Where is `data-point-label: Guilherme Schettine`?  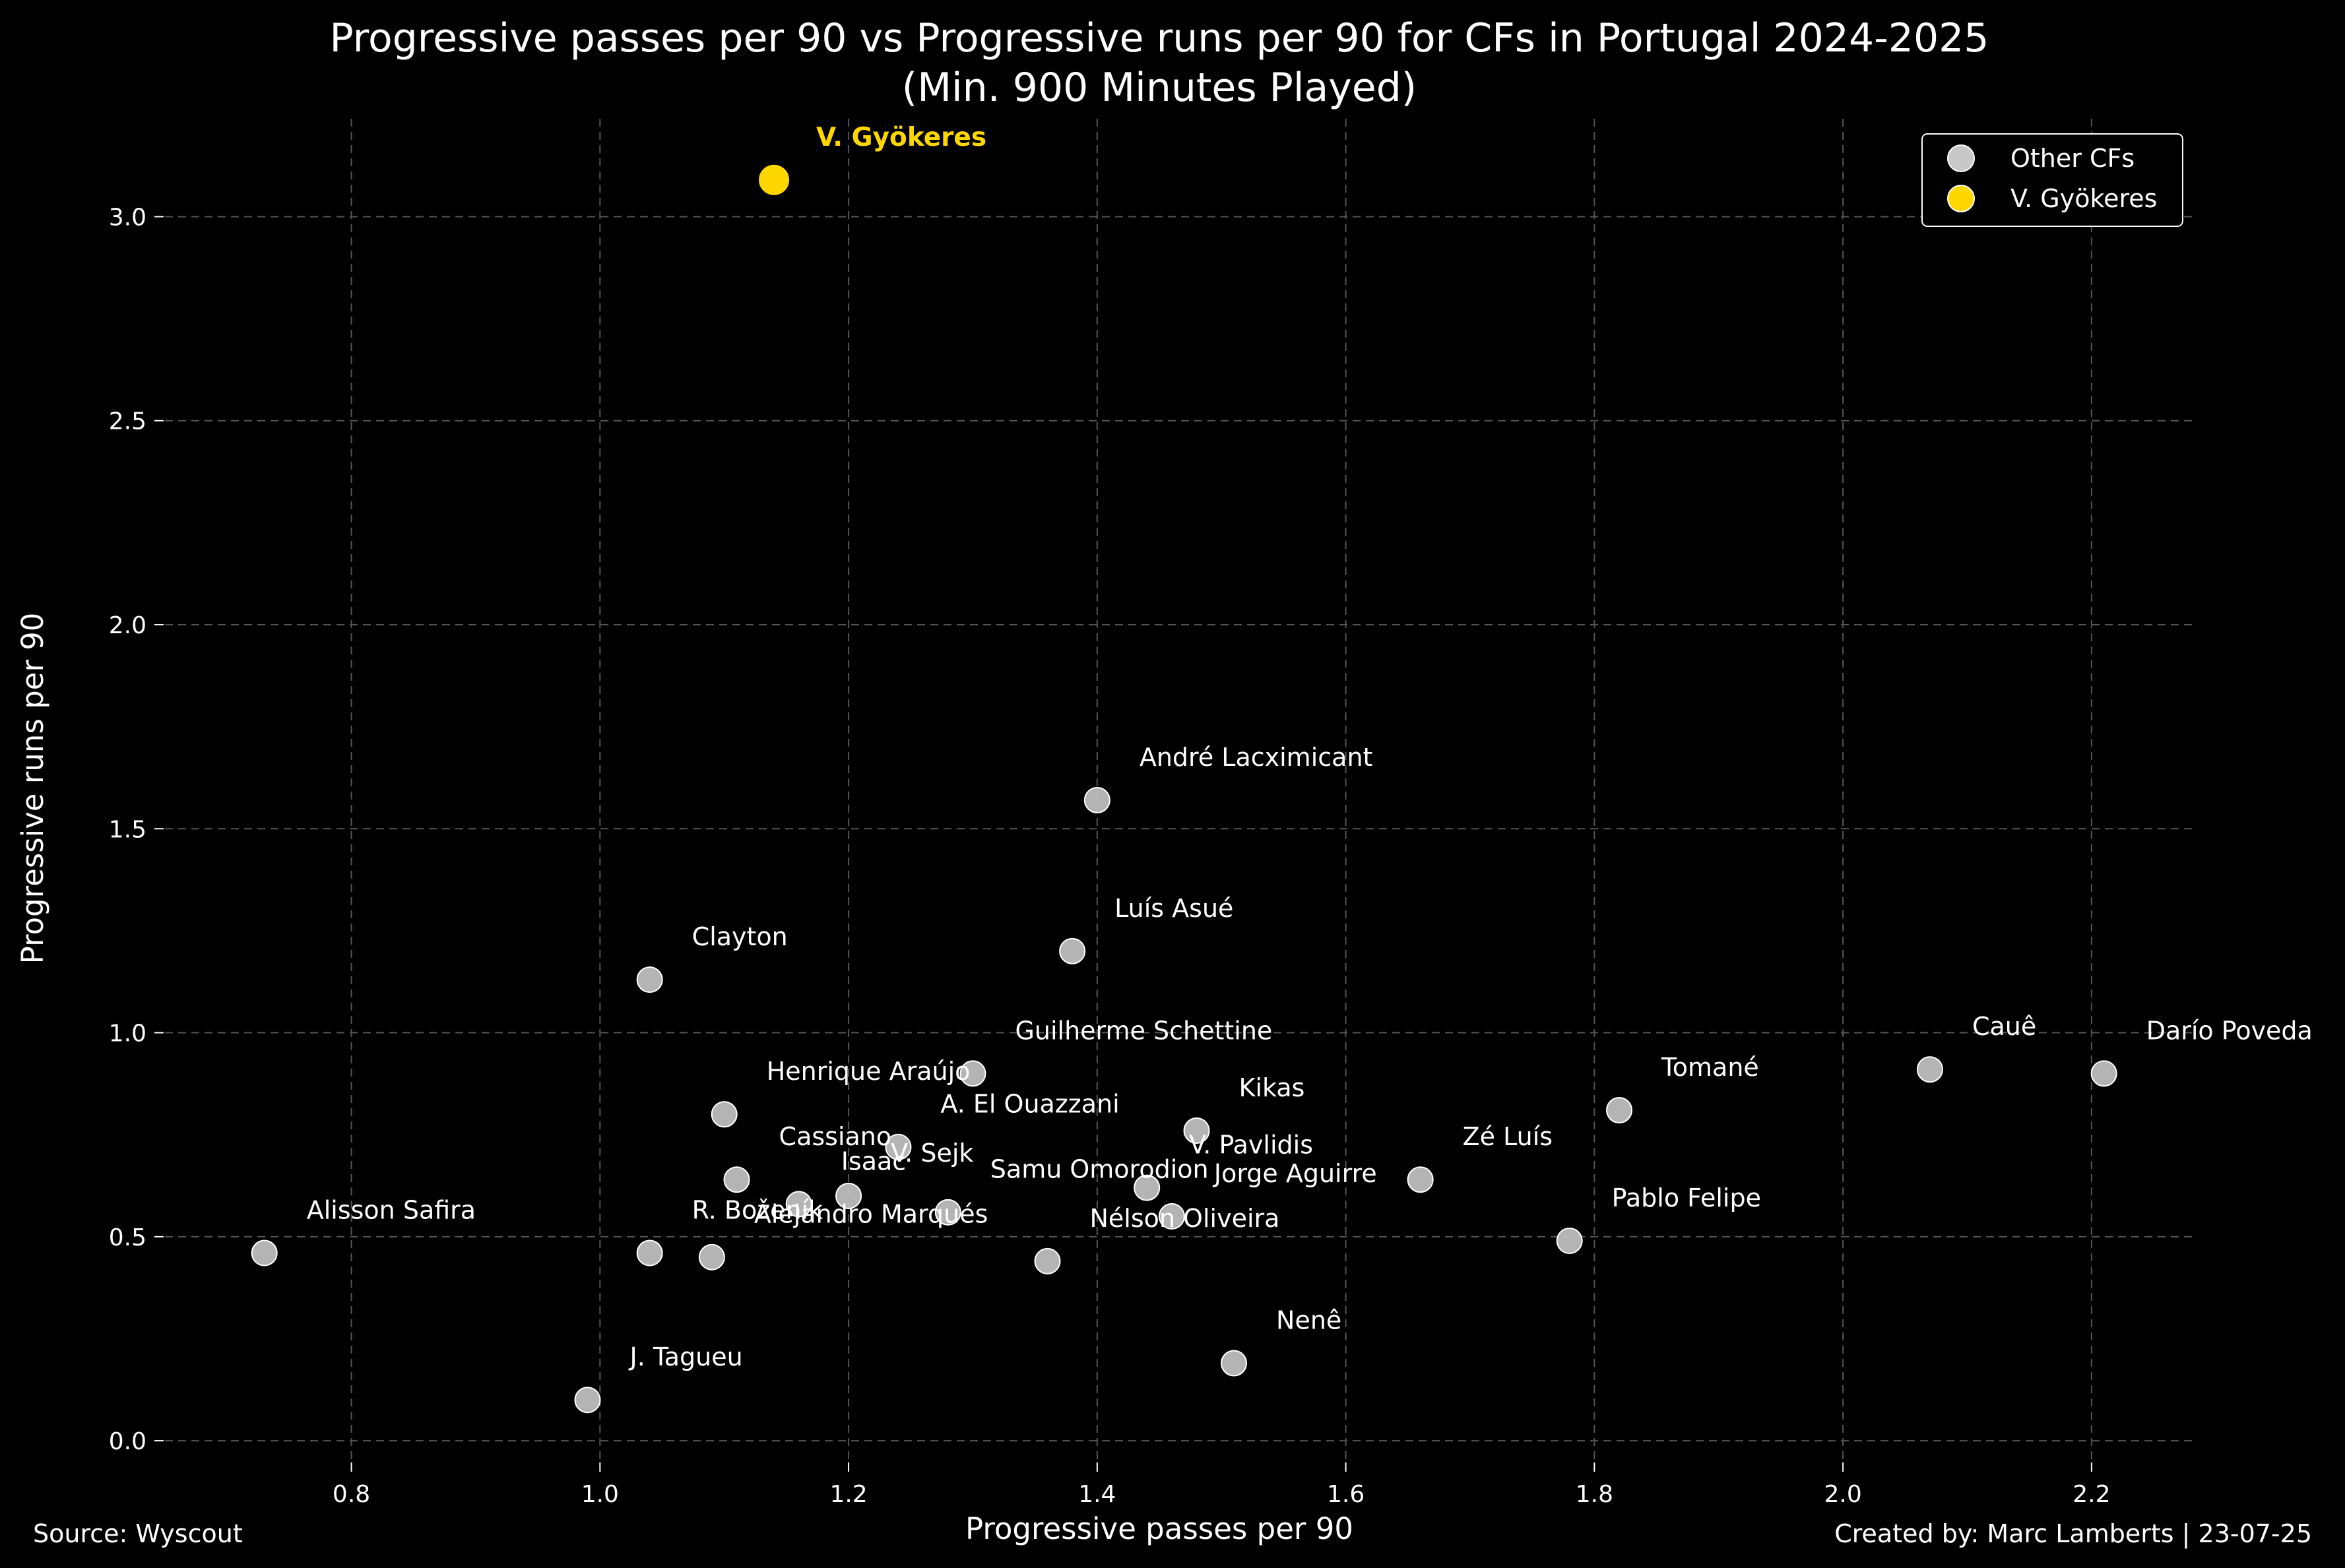
data-point-label: Guilherme Schettine is located at coordinates (1143, 1030).